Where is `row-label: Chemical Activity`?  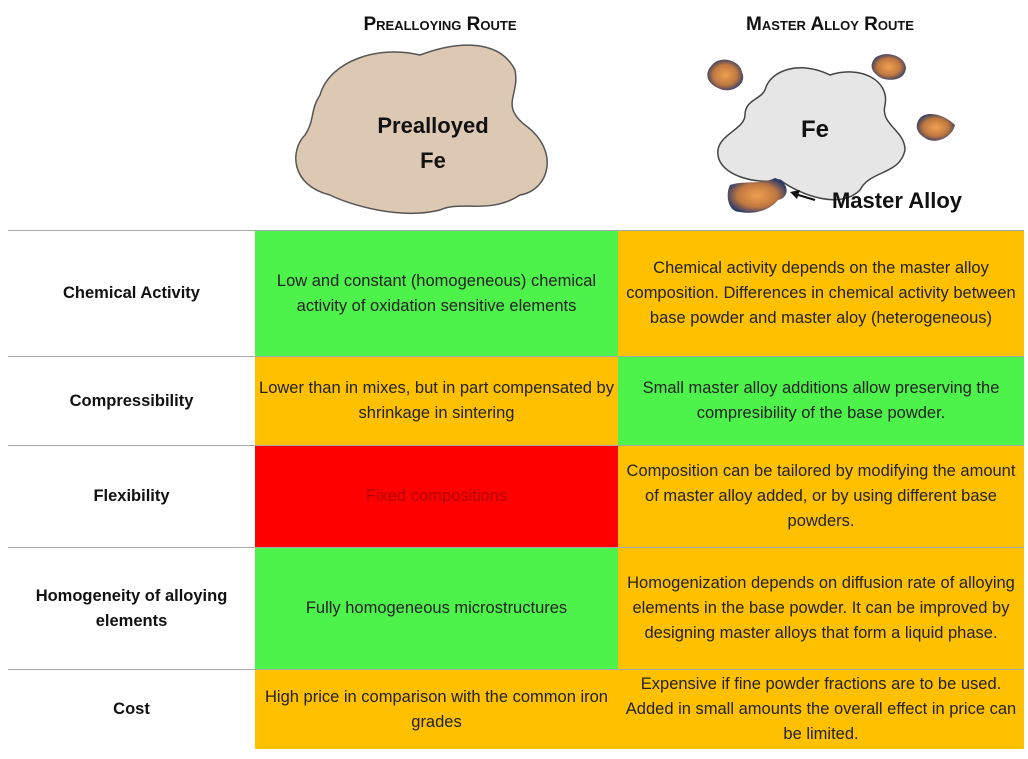 row-label: Chemical Activity is located at coordinates (131, 293).